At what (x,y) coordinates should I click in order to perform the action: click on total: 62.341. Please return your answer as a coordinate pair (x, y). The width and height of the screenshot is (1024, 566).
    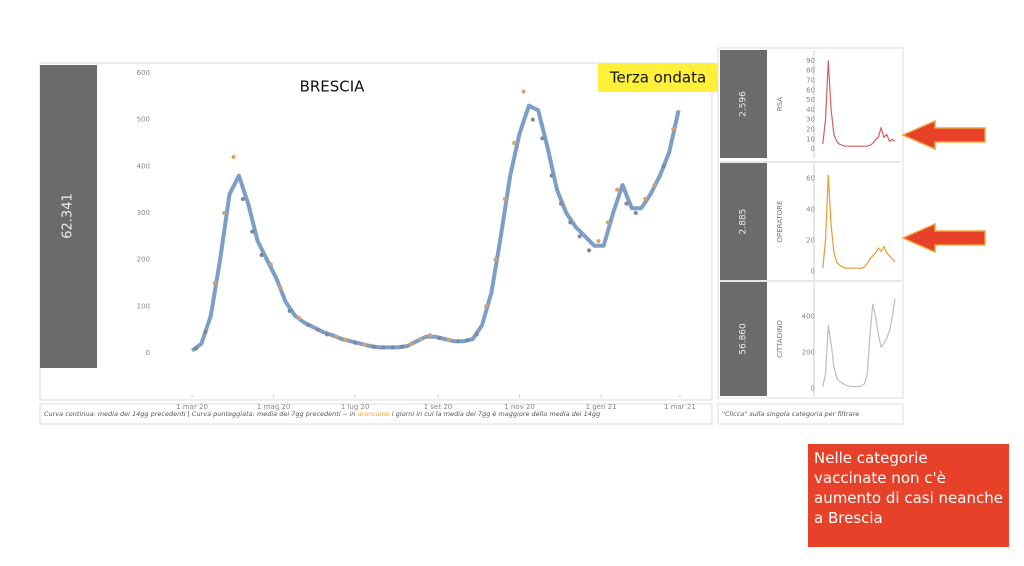
    Looking at the image, I should click on (68, 216).